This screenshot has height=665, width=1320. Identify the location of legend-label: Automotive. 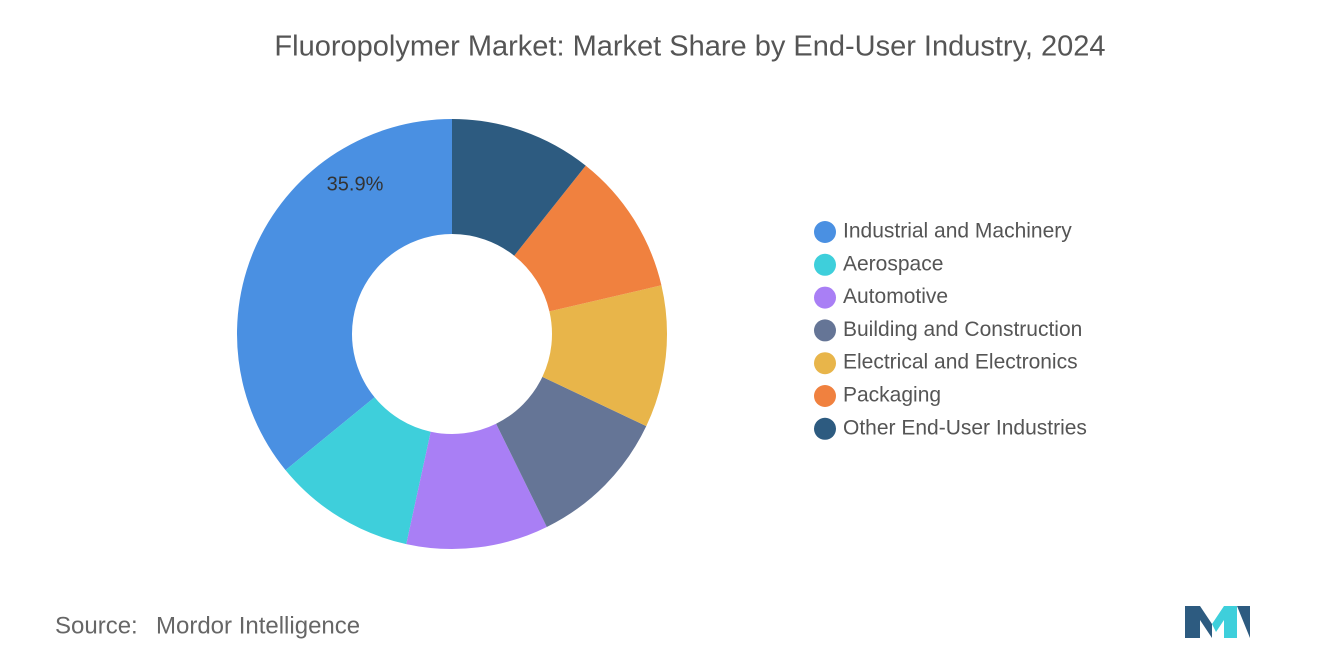
(895, 296).